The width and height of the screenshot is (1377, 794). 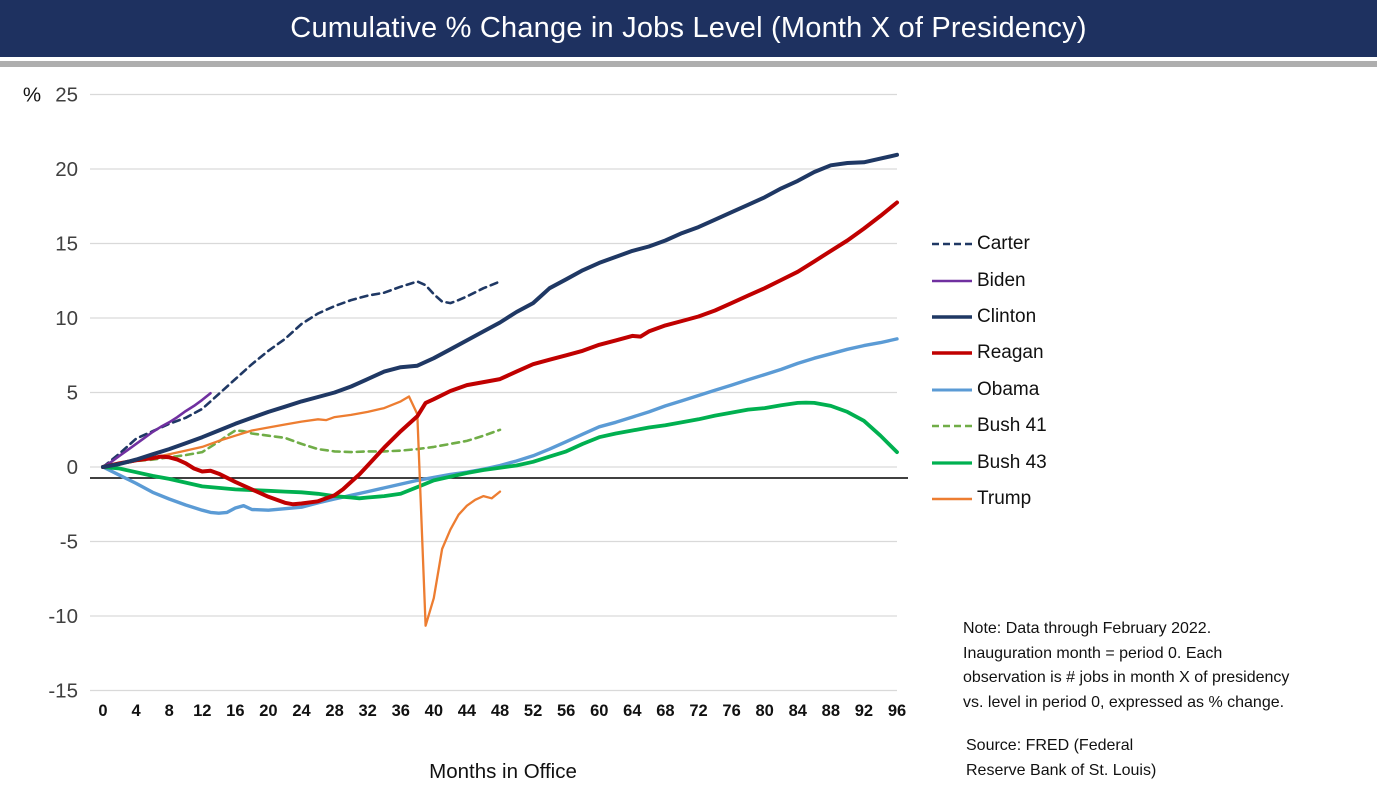 I want to click on x-tick-label: 52, so click(x=533, y=711).